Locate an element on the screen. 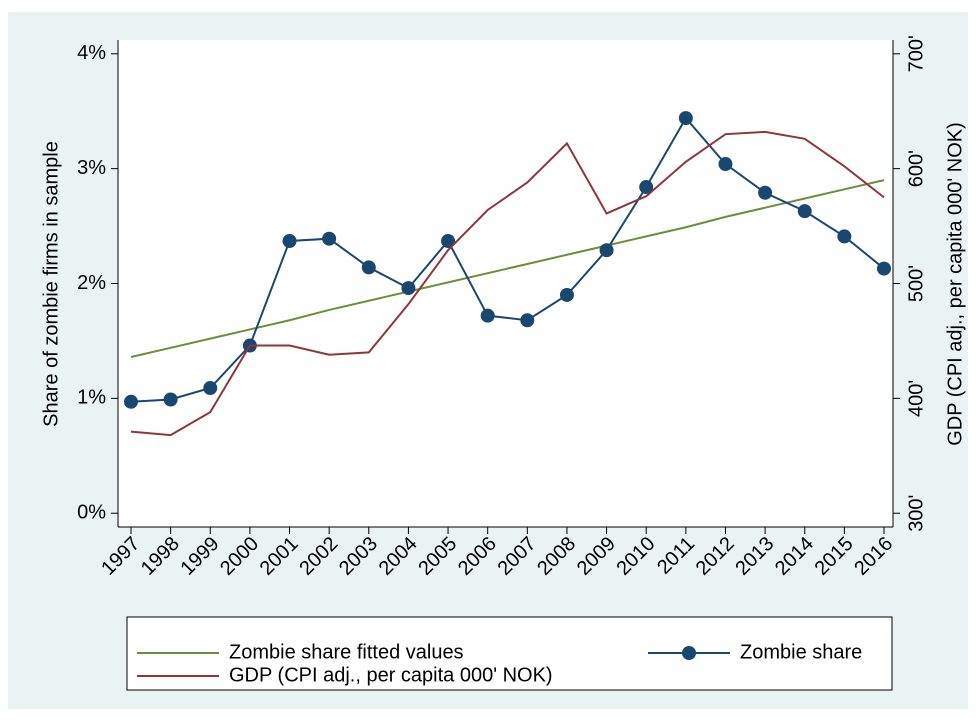 The image size is (976, 719). y2-axis-title: GDP (CPI adj., per capita 000' NOK) is located at coordinates (955, 284).